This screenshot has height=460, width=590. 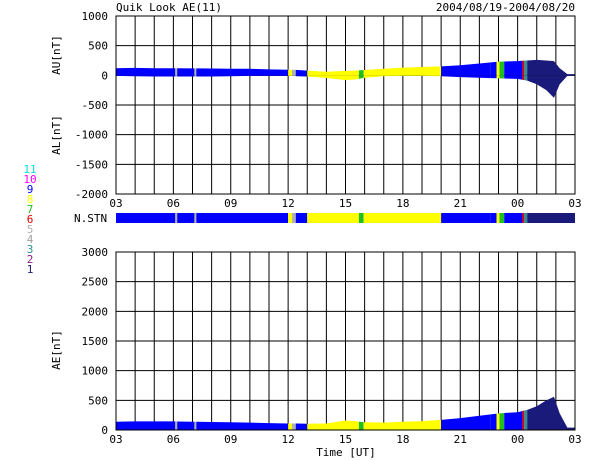 I want to click on legend-station-number: 7, so click(x=30, y=209).